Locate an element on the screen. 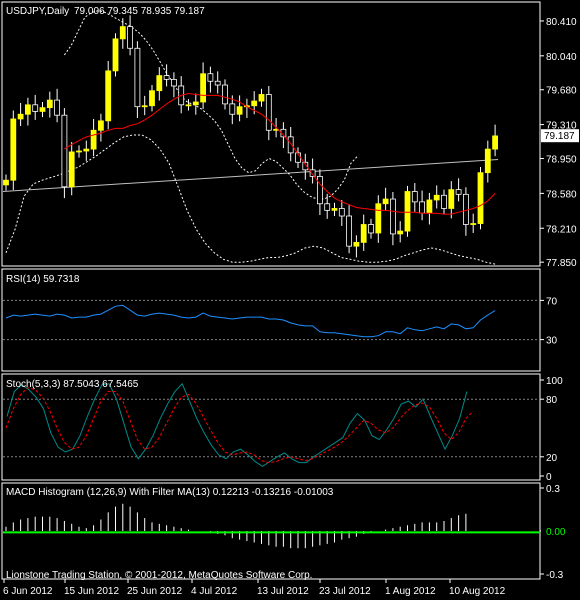 This screenshot has width=580, height=600. y-tick-label: 79.680 is located at coordinates (561, 91).